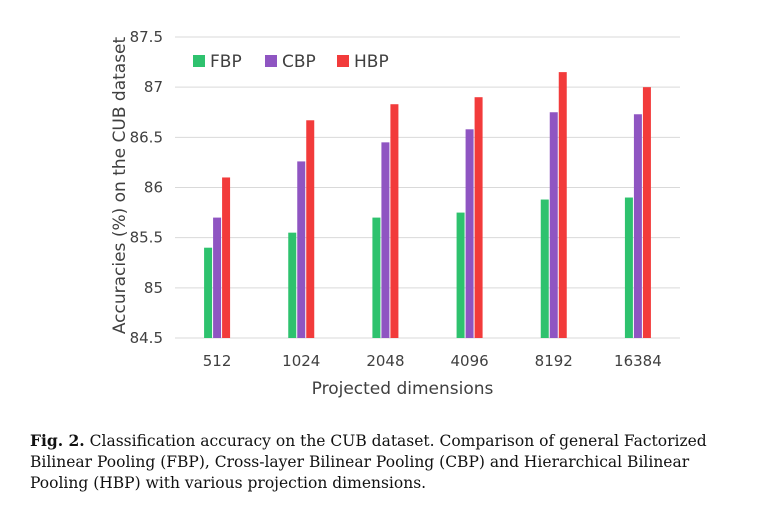 This screenshot has width=762, height=506. I want to click on x-tick-label: 1024, so click(301, 361).